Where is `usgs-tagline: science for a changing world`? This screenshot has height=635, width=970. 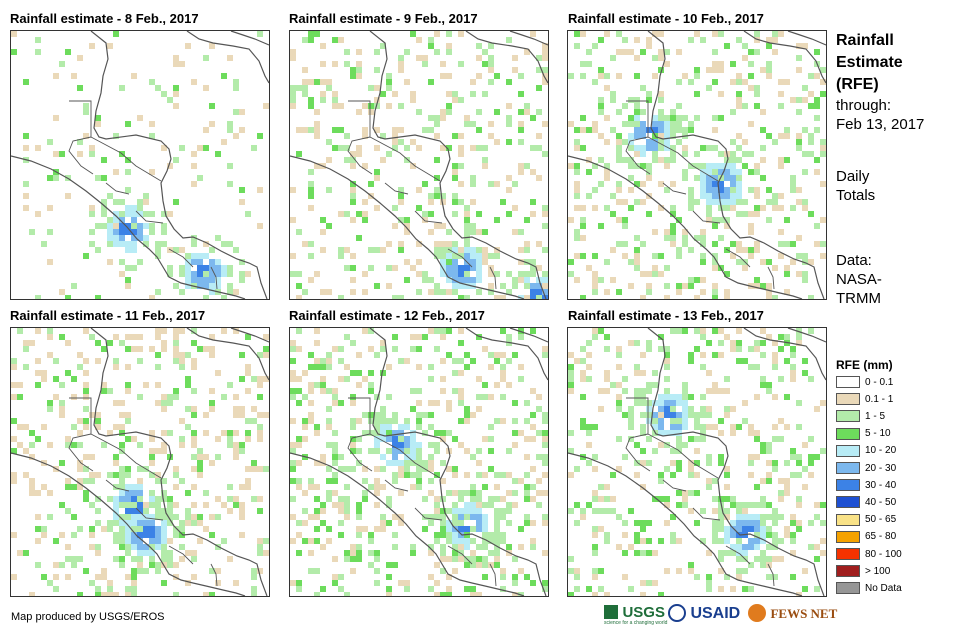
usgs-tagline: science for a changing world is located at coordinates (636, 623).